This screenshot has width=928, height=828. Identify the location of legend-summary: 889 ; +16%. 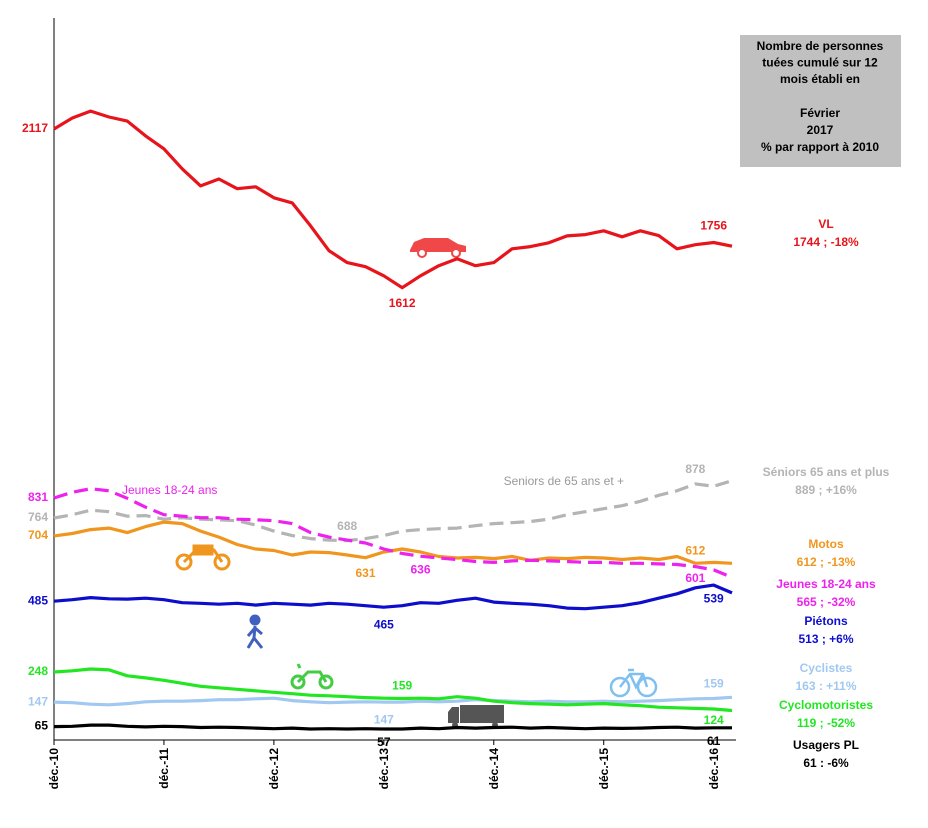
(826, 490).